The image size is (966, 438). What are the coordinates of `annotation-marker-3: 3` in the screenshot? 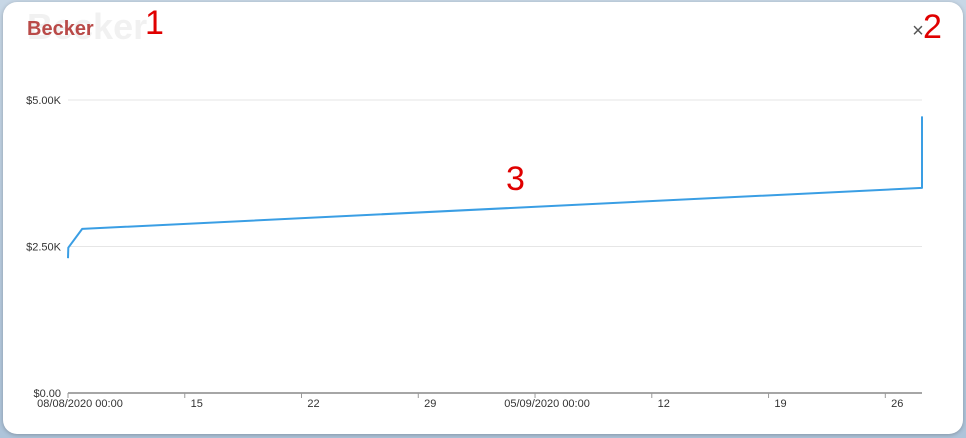 It's located at (515, 179).